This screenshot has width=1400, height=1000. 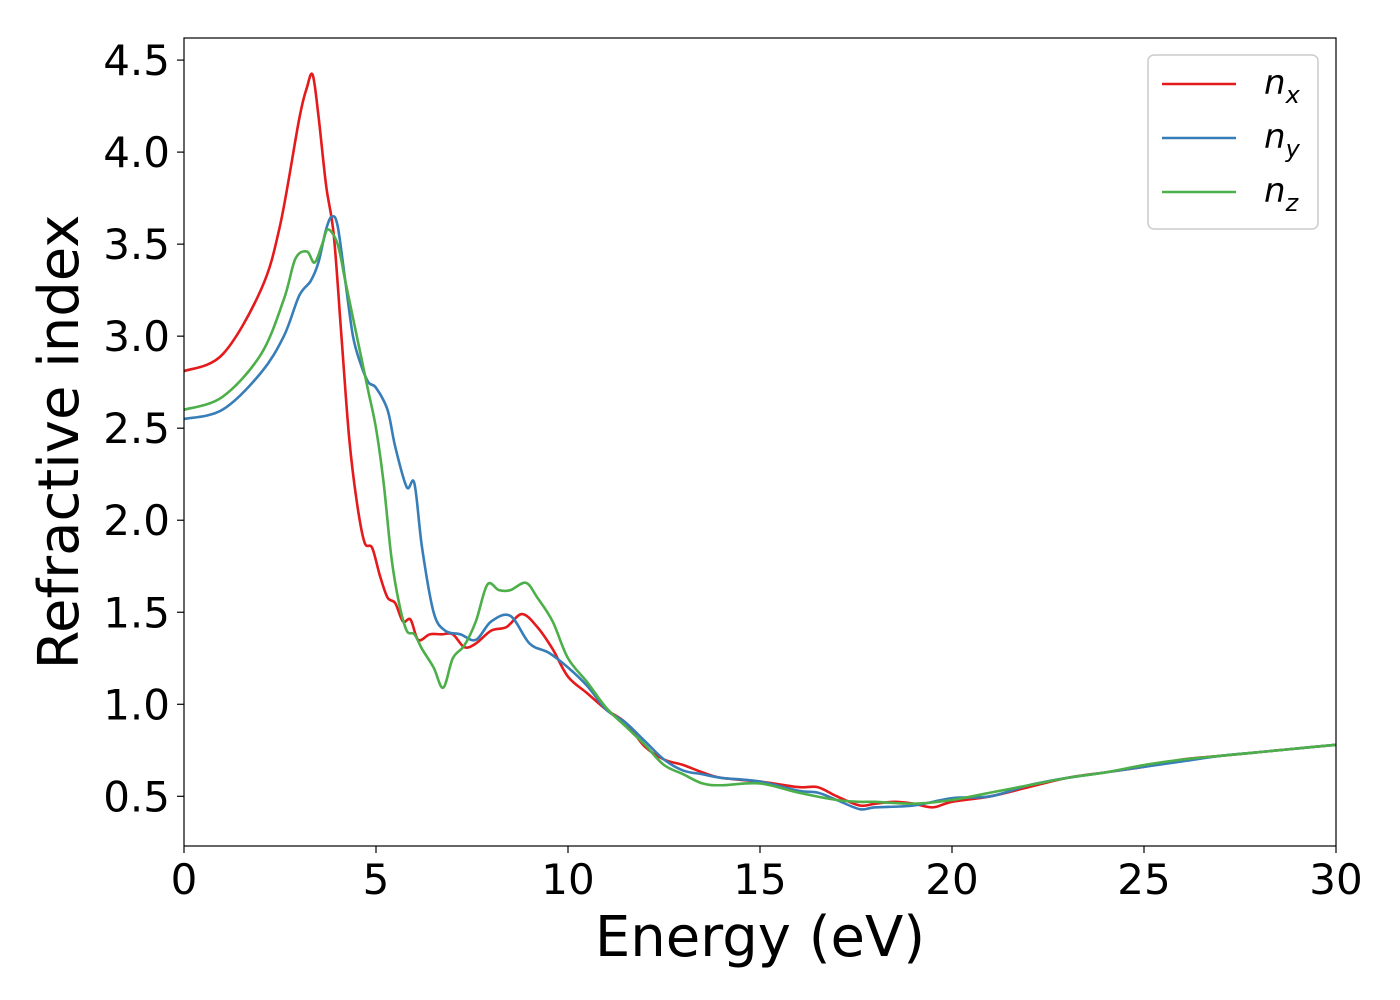 What do you see at coordinates (136, 428) in the screenshot?
I see `y-tick-label: 2.5` at bounding box center [136, 428].